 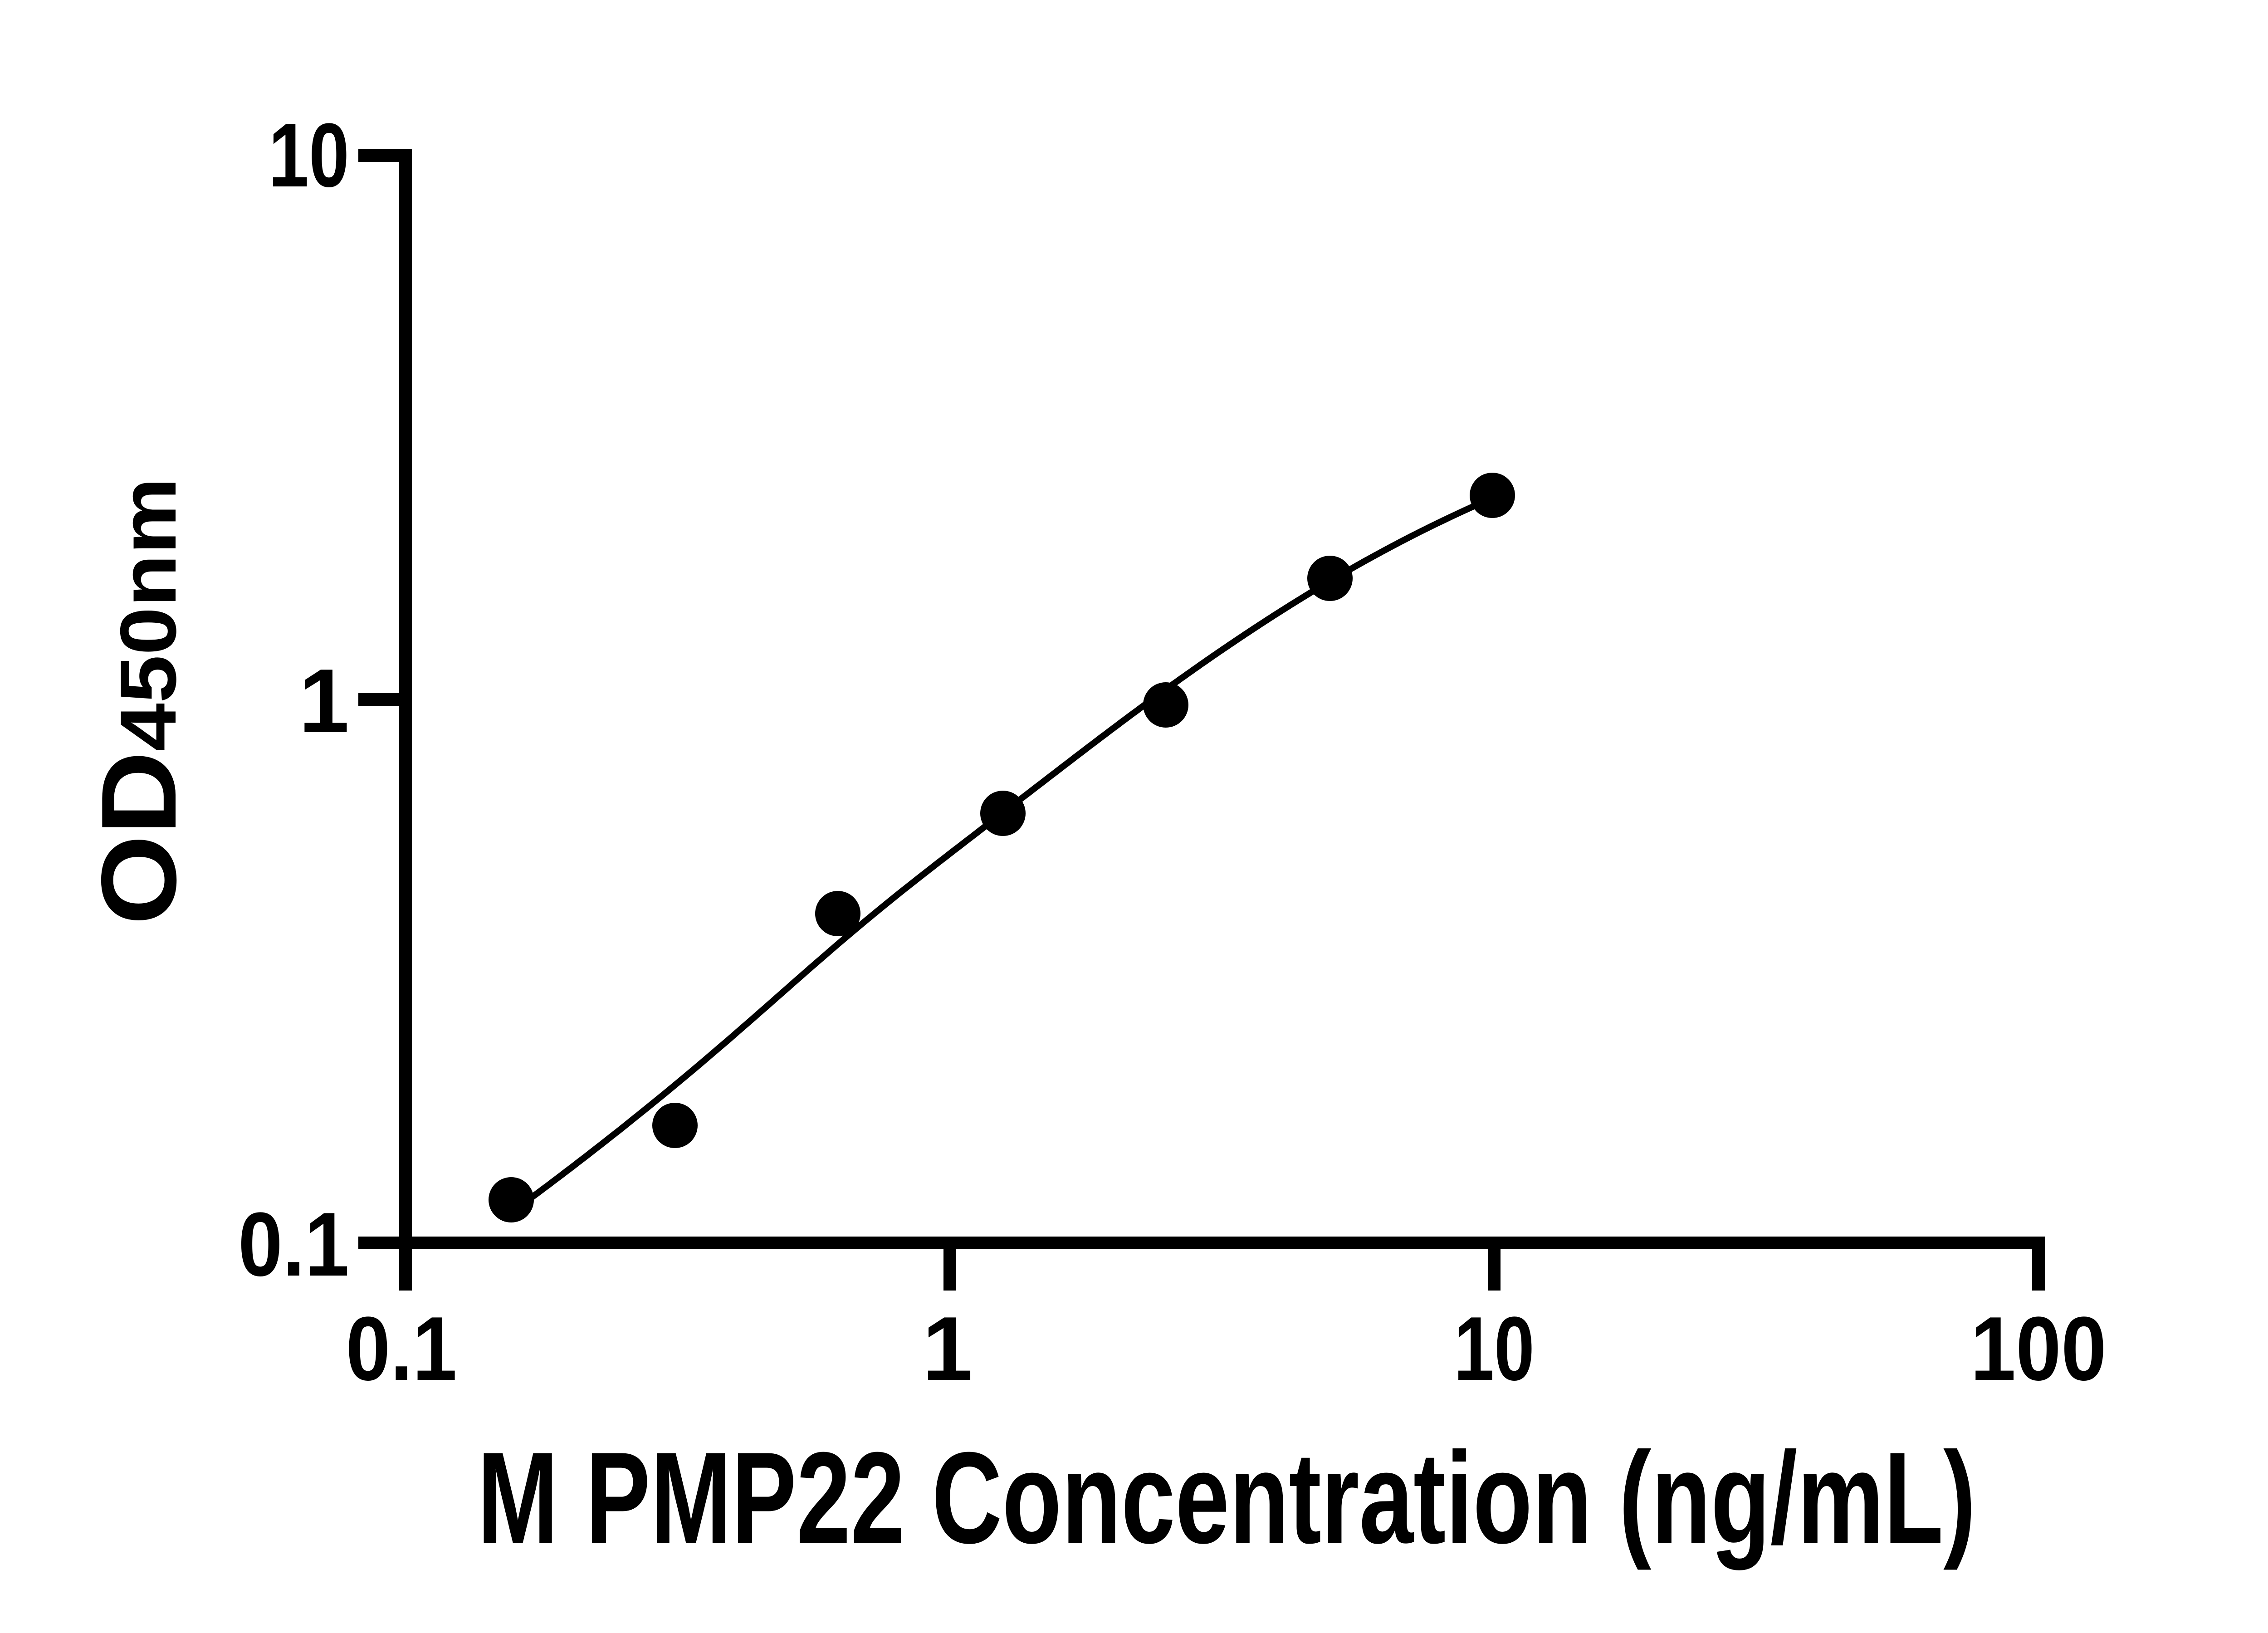 I want to click on svg-text: OD450nm, so click(x=140, y=701).